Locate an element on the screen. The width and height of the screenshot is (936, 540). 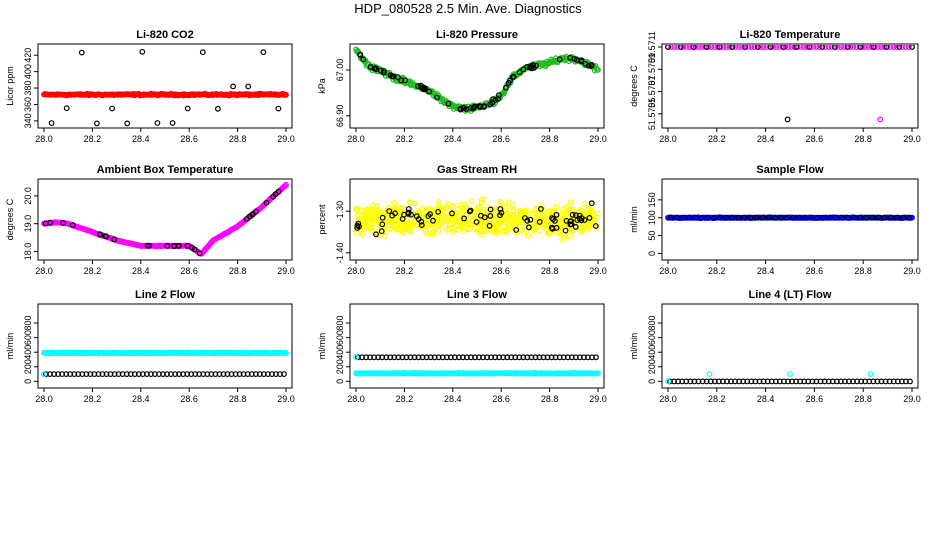
line3-start-point is located at coordinates (356, 357).